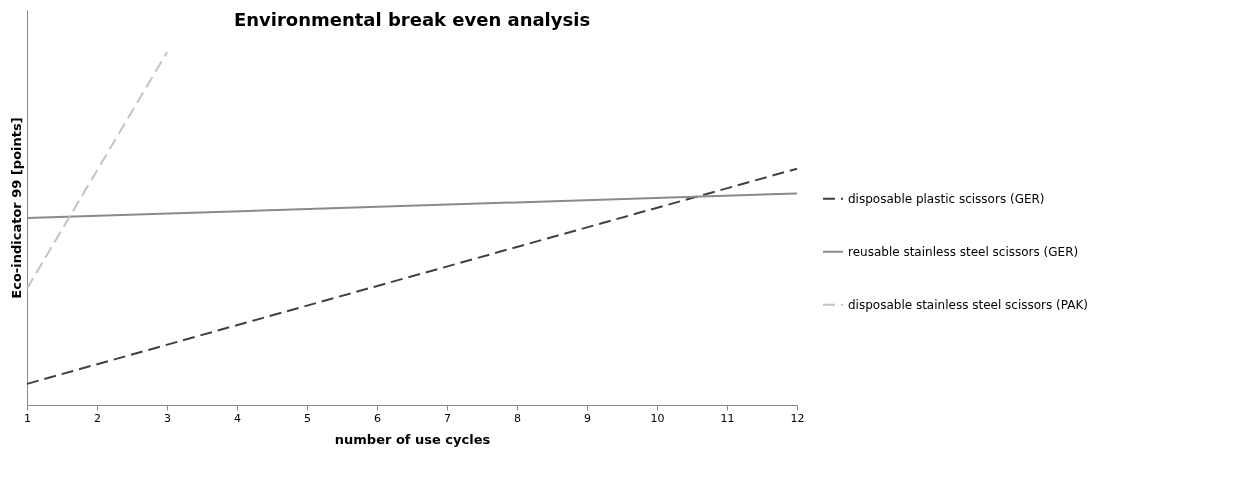 The image size is (1249, 482). I want to click on x-tick-label: 2, so click(97, 418).